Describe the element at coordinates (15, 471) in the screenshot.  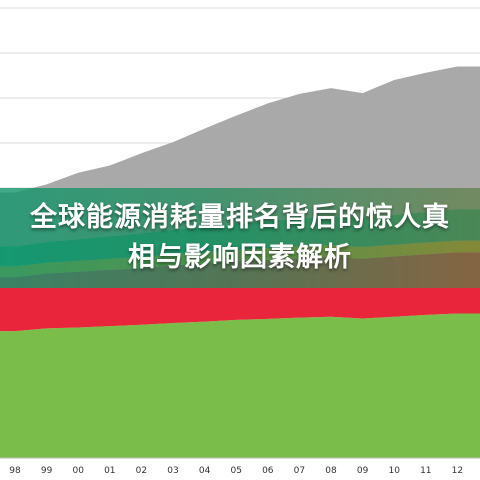
I see `x-tick-label: 98` at that location.